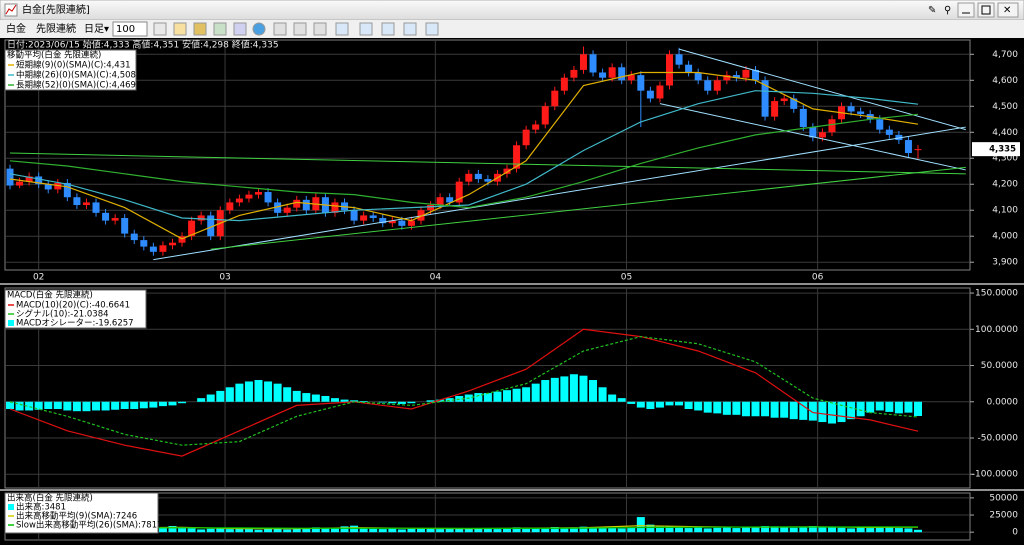 This screenshot has width=1024, height=545. What do you see at coordinates (94, 29) in the screenshot?
I see `period-menu: 日足` at bounding box center [94, 29].